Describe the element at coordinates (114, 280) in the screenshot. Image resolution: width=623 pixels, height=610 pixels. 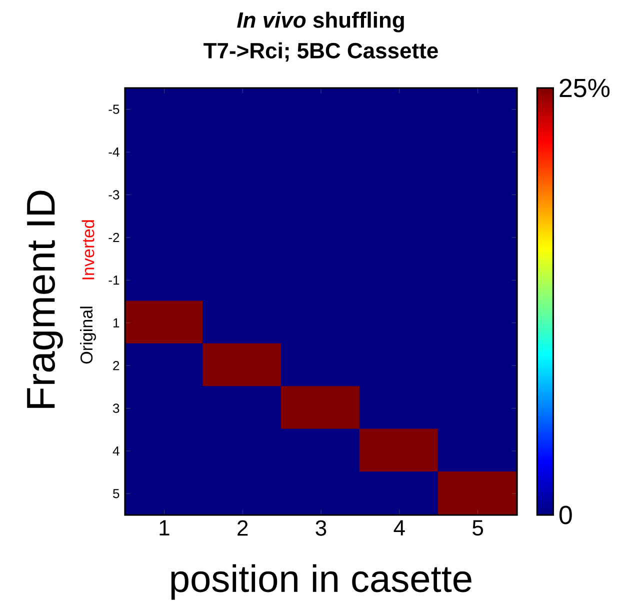
I see `y-tick-label: -1` at that location.